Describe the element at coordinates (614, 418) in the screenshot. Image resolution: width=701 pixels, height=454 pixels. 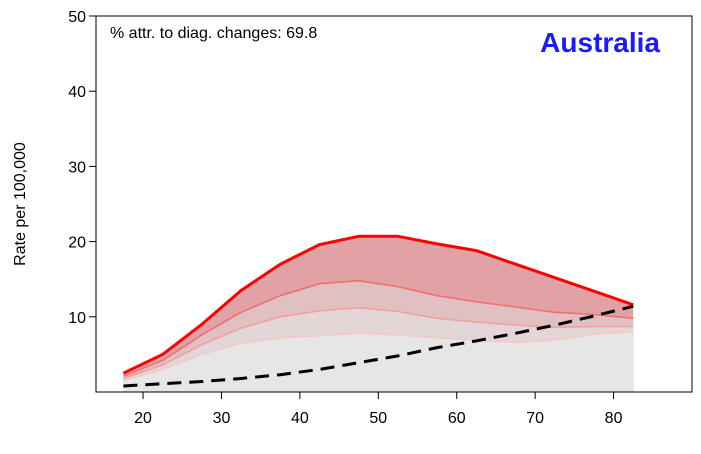
I see `x-tick-label: 80` at that location.